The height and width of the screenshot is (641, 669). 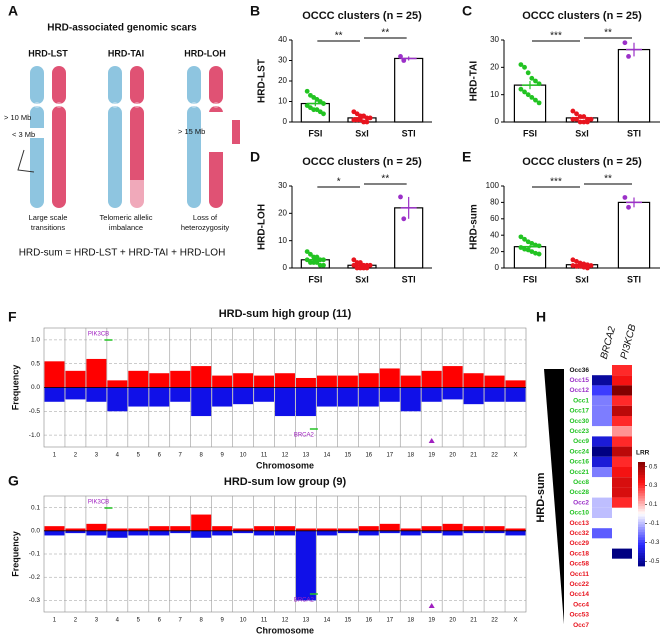 What do you see at coordinates (243, 456) in the screenshot?
I see `x-tick-label: 10` at bounding box center [243, 456].